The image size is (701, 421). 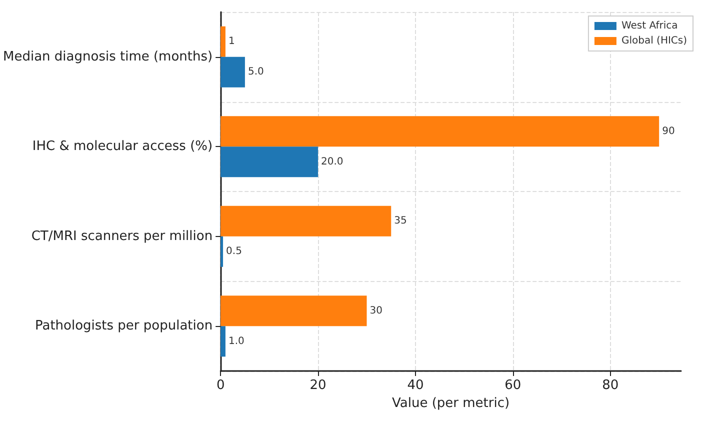 I want to click on y-tick-label: CT/MRI scanners per million, so click(x=122, y=236).